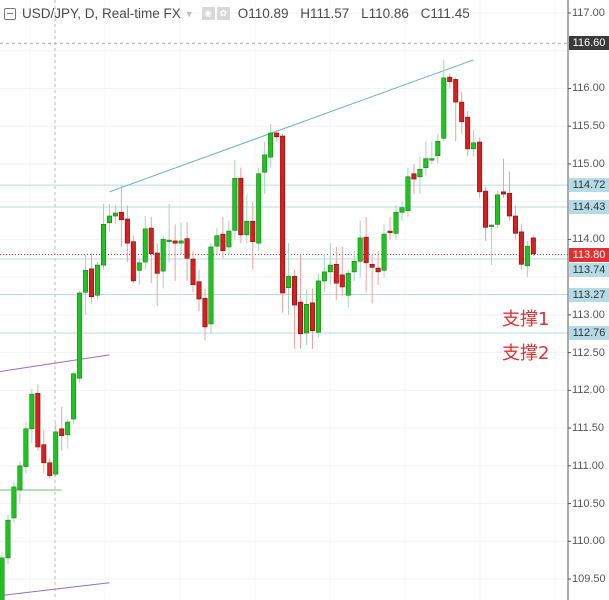 The height and width of the screenshot is (600, 609). What do you see at coordinates (223, 13) in the screenshot?
I see `gear-icon: ✿` at bounding box center [223, 13].